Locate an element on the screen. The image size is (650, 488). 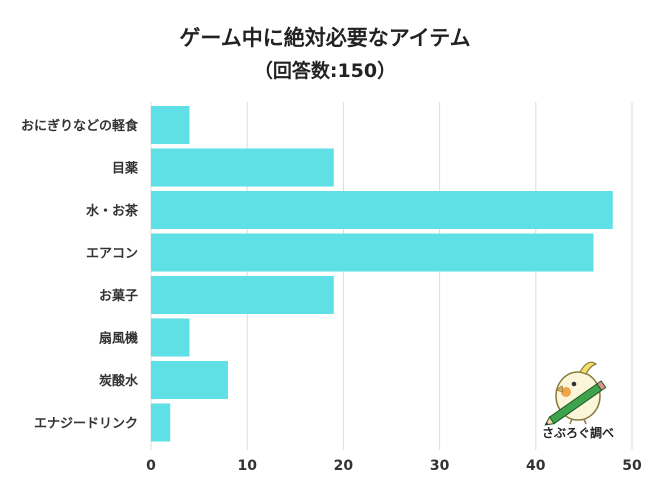
category-label: お菓子 is located at coordinates (118, 296).